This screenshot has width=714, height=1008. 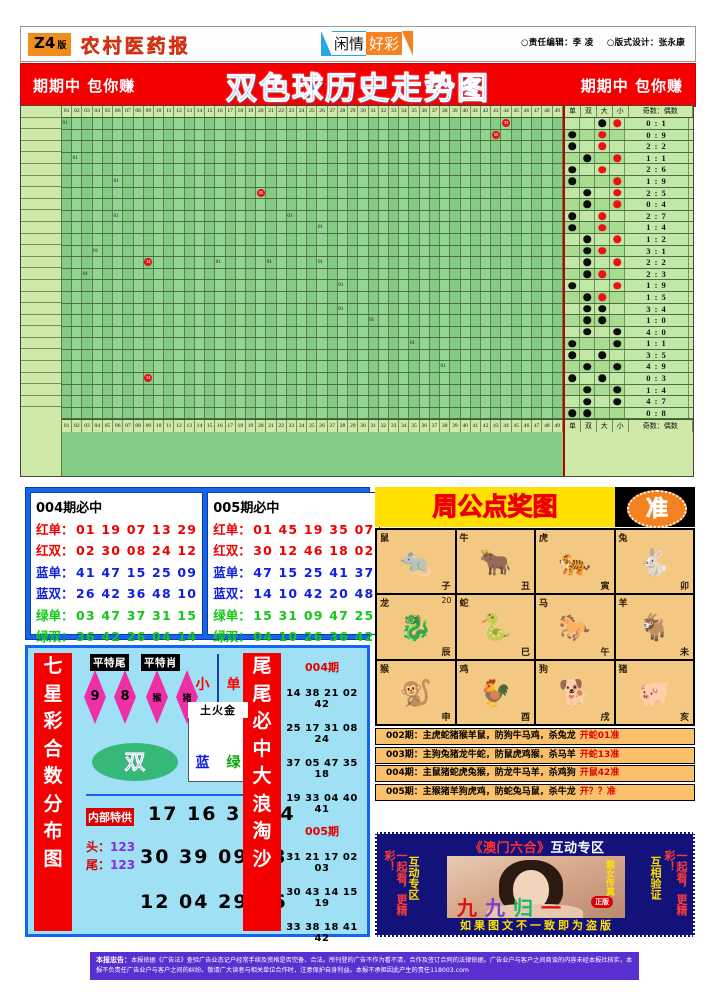 What do you see at coordinates (495, 627) in the screenshot?
I see `zodiac-cell-蛇: 蛇 🐍 巳` at bounding box center [495, 627].